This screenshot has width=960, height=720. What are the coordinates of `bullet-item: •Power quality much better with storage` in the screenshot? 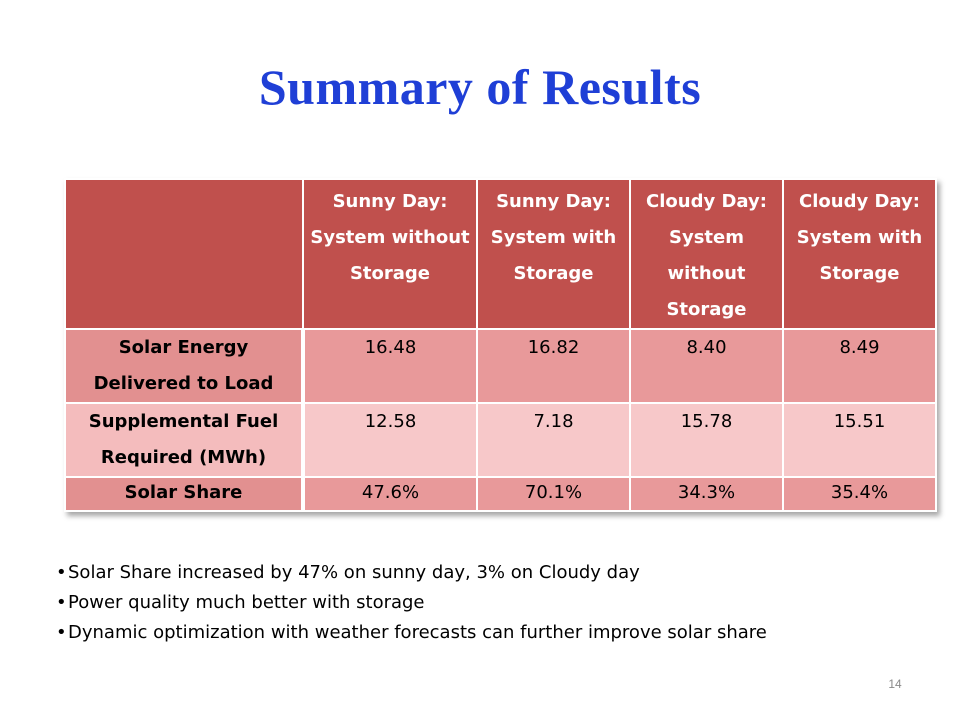 It's located at (411, 603).